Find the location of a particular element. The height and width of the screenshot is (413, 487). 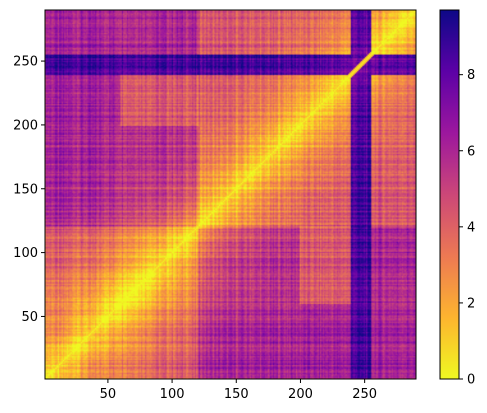

colorbar-tick-label: 6 is located at coordinates (471, 151).